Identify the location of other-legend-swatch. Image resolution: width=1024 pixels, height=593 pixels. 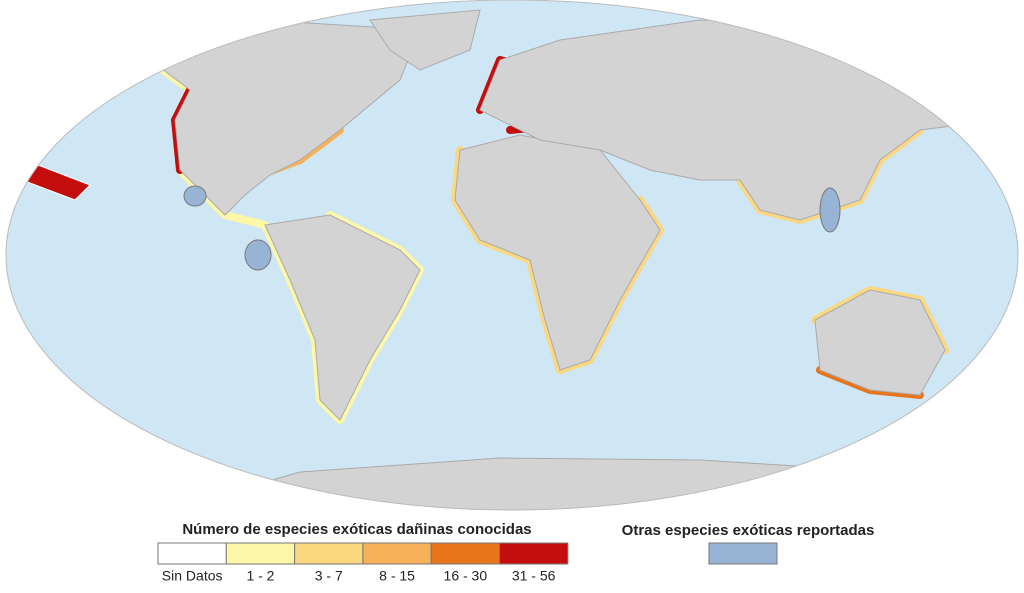
(743, 553).